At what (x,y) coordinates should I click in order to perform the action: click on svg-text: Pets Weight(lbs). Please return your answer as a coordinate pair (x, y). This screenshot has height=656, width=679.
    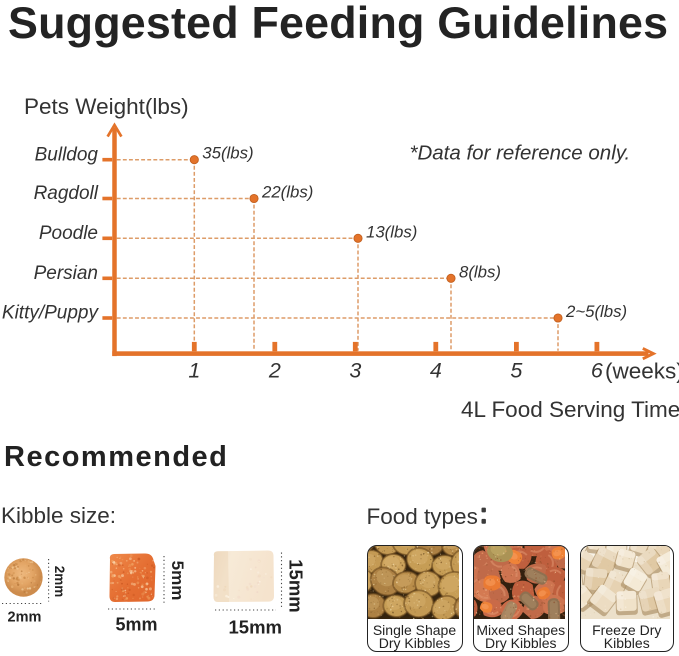
    Looking at the image, I should click on (106, 106).